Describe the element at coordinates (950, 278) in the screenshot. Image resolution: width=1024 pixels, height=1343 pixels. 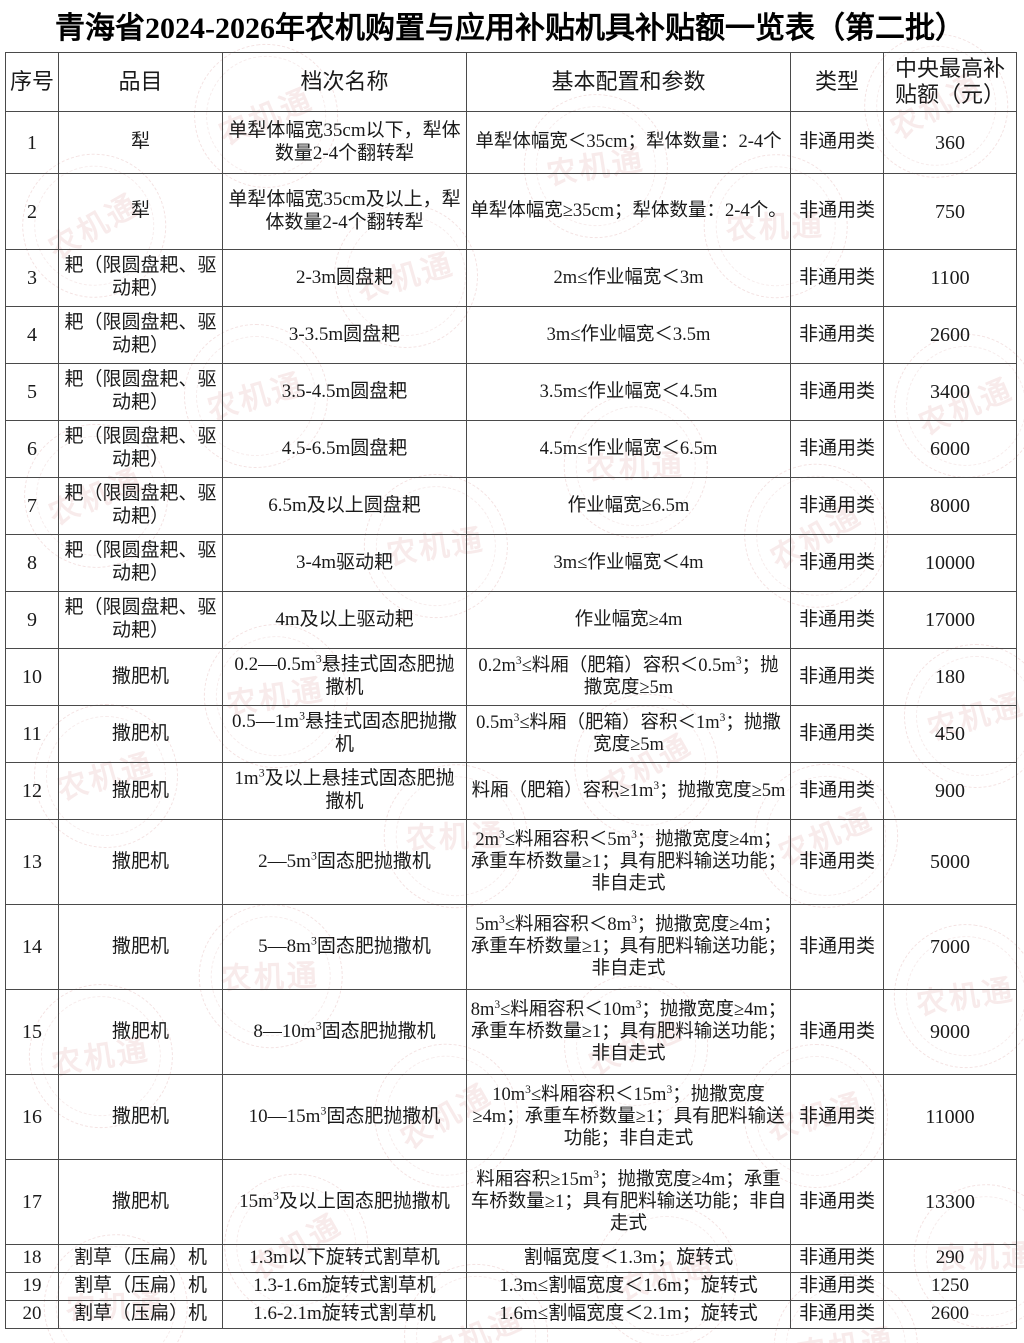
I see `cell-amount: 1100` at that location.